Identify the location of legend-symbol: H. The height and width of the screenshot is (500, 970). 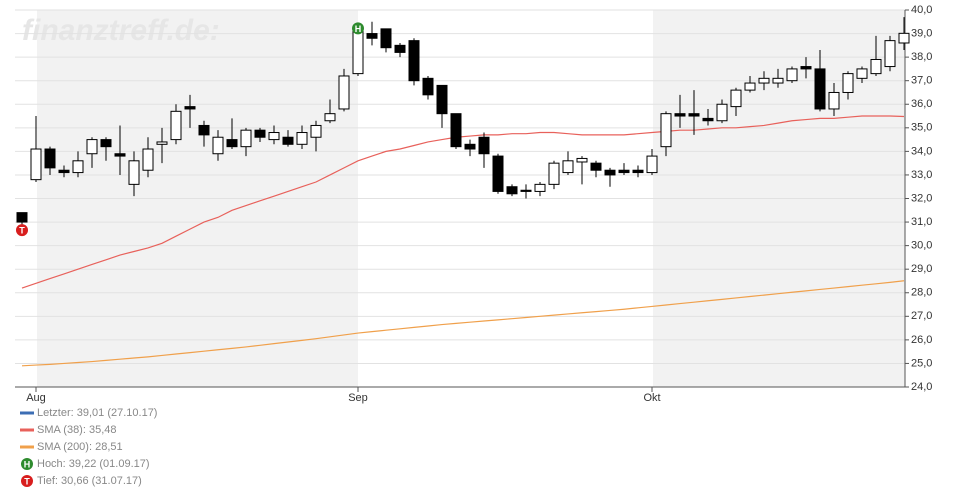
(27, 464).